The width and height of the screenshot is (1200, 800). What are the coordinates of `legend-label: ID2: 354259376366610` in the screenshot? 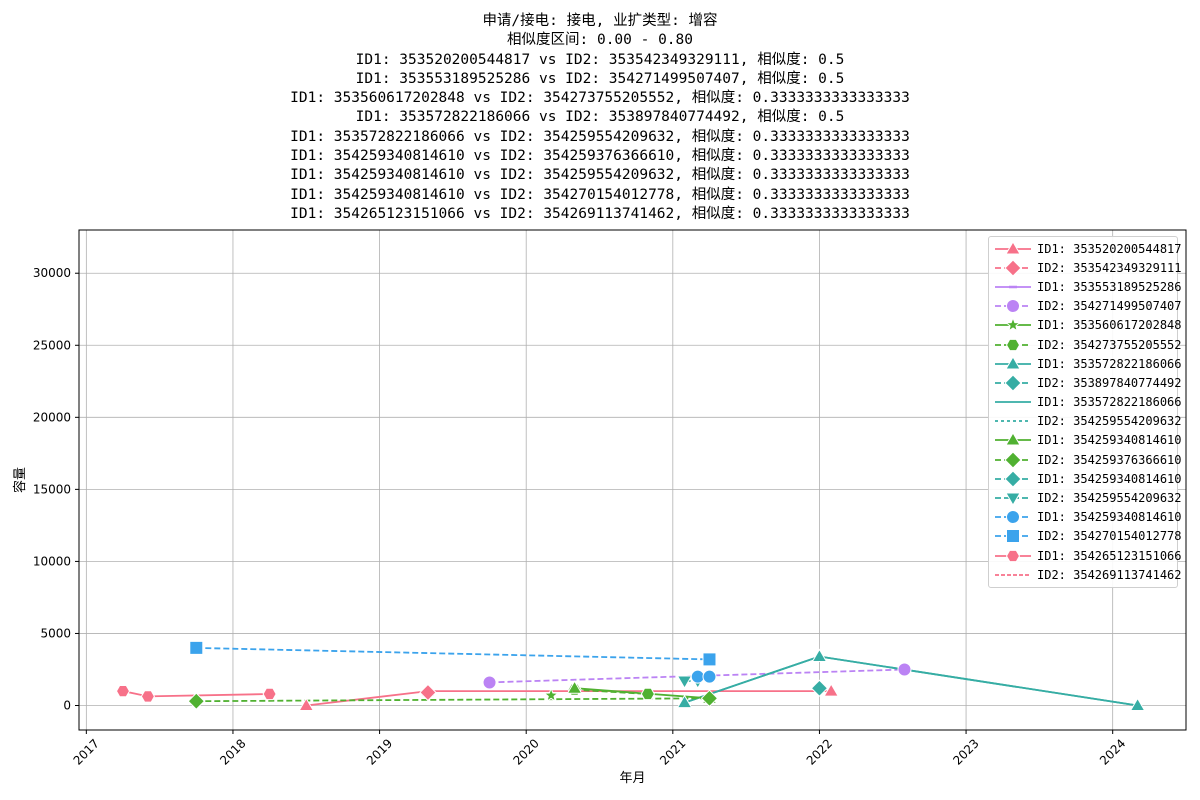 It's located at (1109, 459).